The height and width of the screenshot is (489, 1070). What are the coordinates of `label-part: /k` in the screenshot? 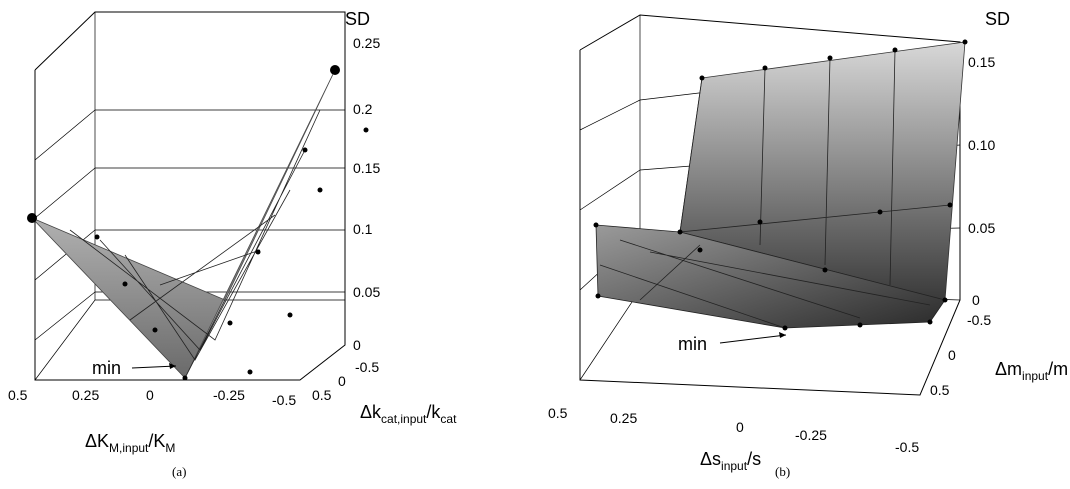 It's located at (433, 412).